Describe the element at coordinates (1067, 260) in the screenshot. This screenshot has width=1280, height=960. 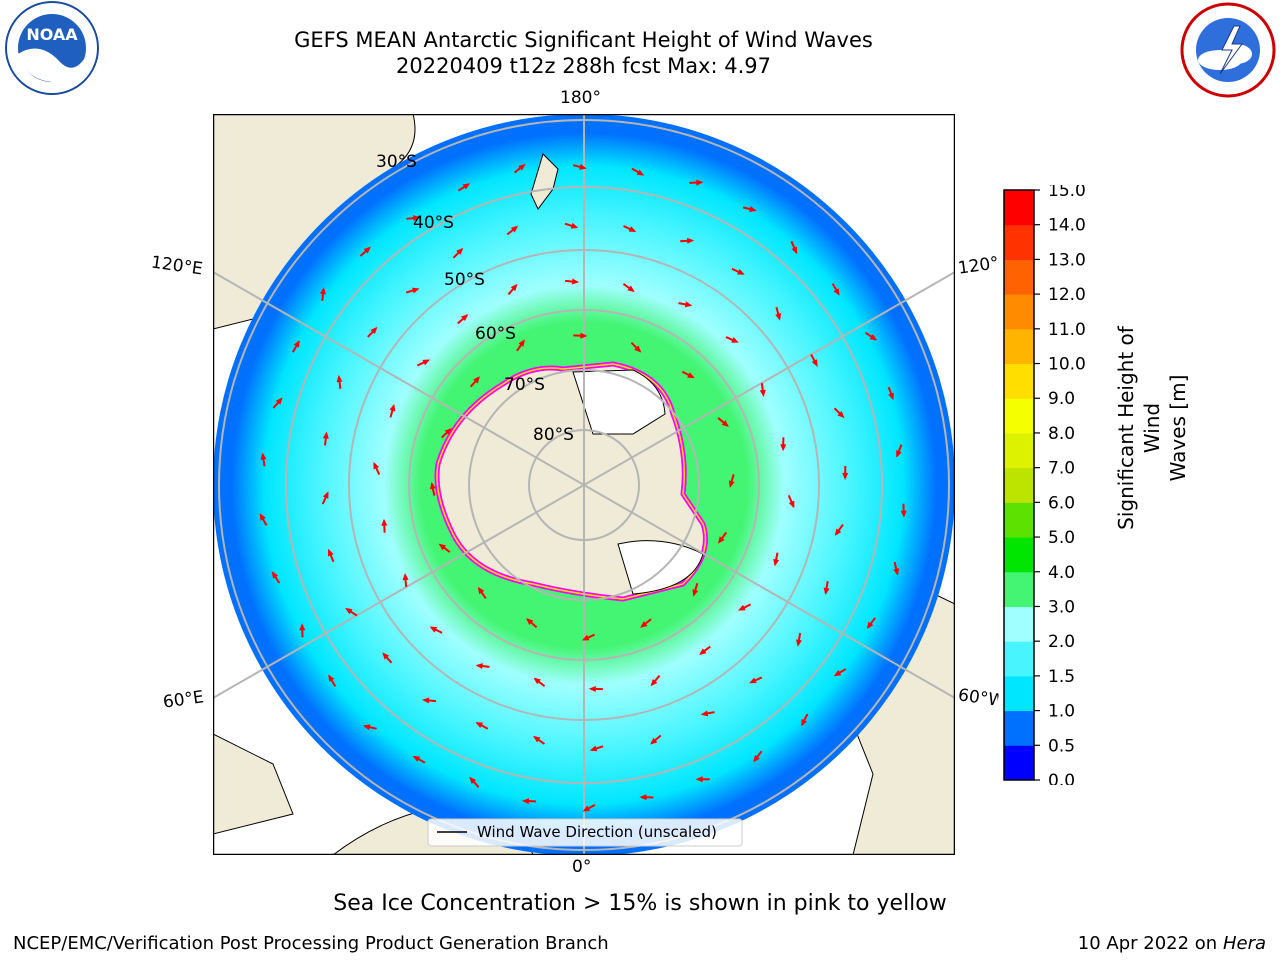
I see `colorbar-tick-label: 13.0` at that location.